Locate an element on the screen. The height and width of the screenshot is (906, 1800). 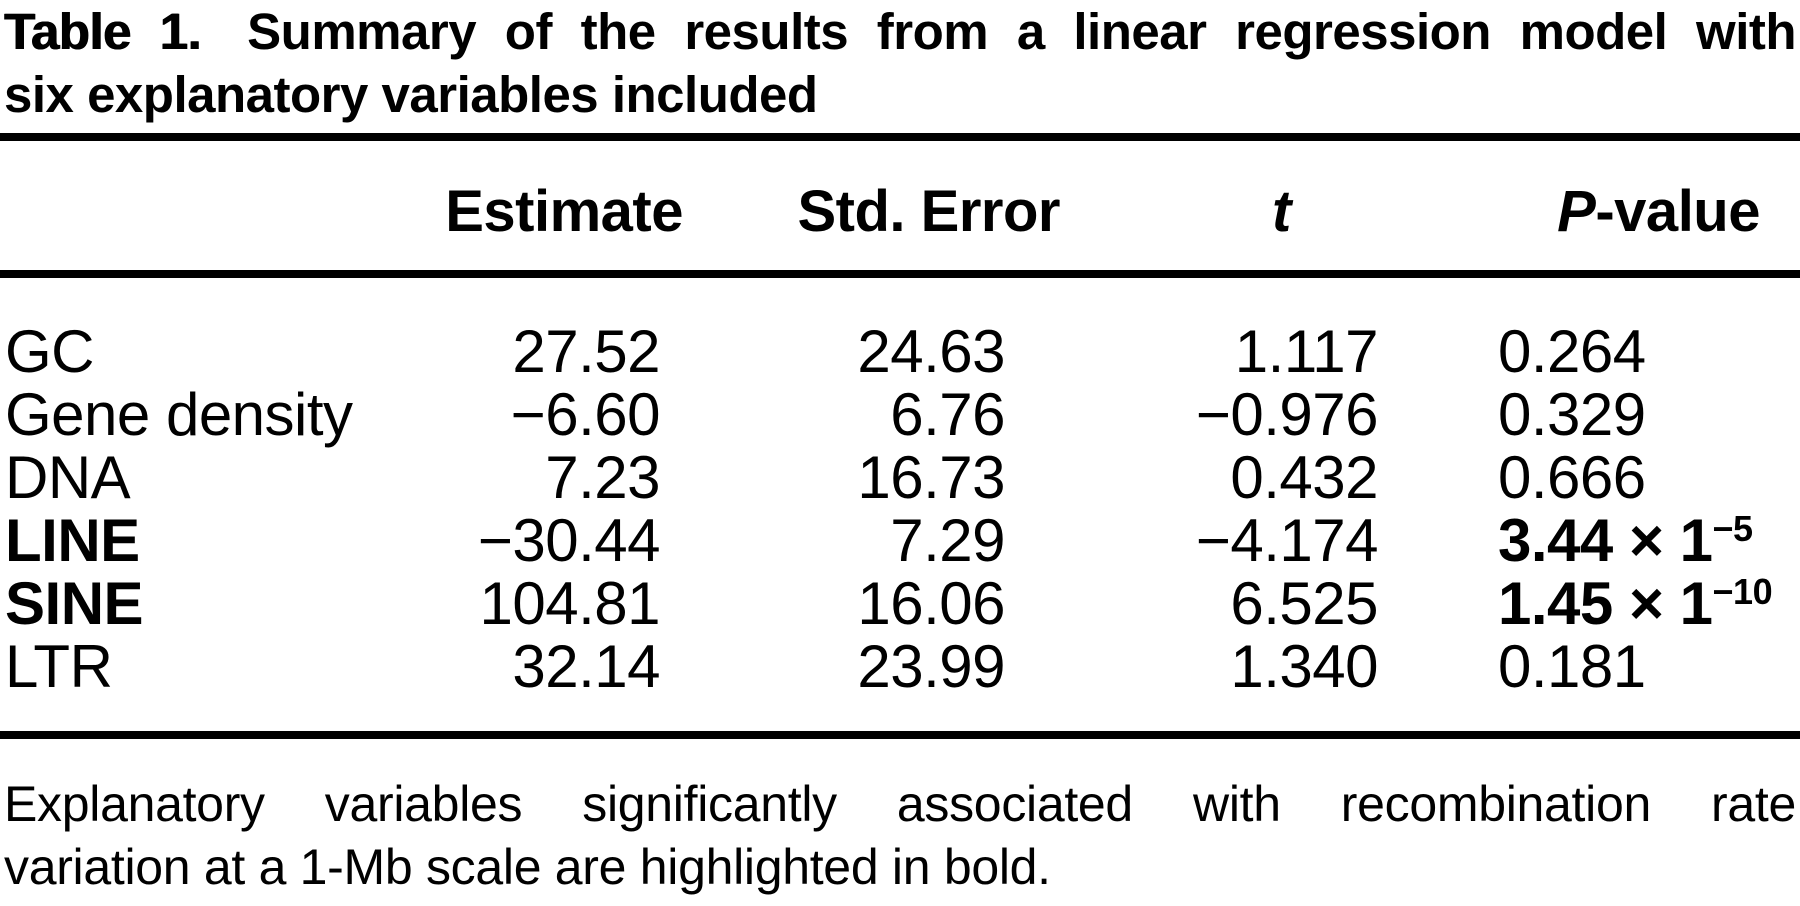
cell-p-value: 3.44 × 1−5 is located at coordinates (1589, 540).